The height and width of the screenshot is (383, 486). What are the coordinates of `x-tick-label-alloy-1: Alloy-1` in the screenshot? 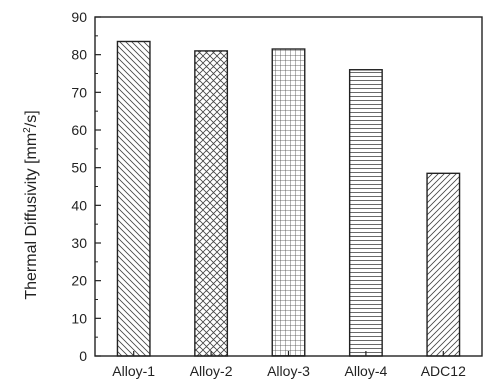 It's located at (133, 371).